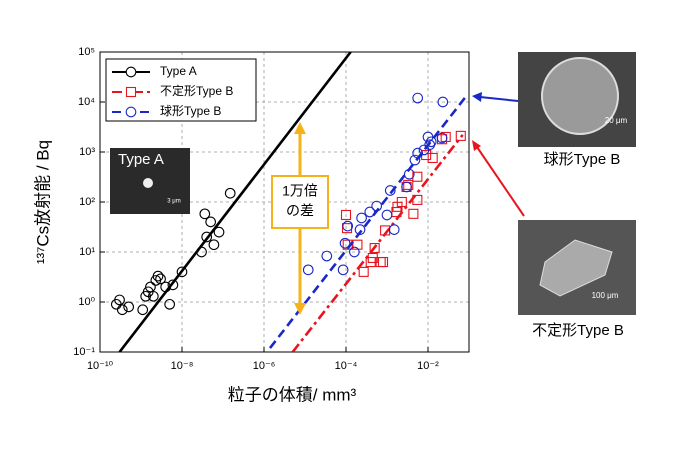 Image resolution: width=675 pixels, height=449 pixels. What do you see at coordinates (428, 366) in the screenshot?
I see `x-tick-label: 10⁻²` at bounding box center [428, 366].